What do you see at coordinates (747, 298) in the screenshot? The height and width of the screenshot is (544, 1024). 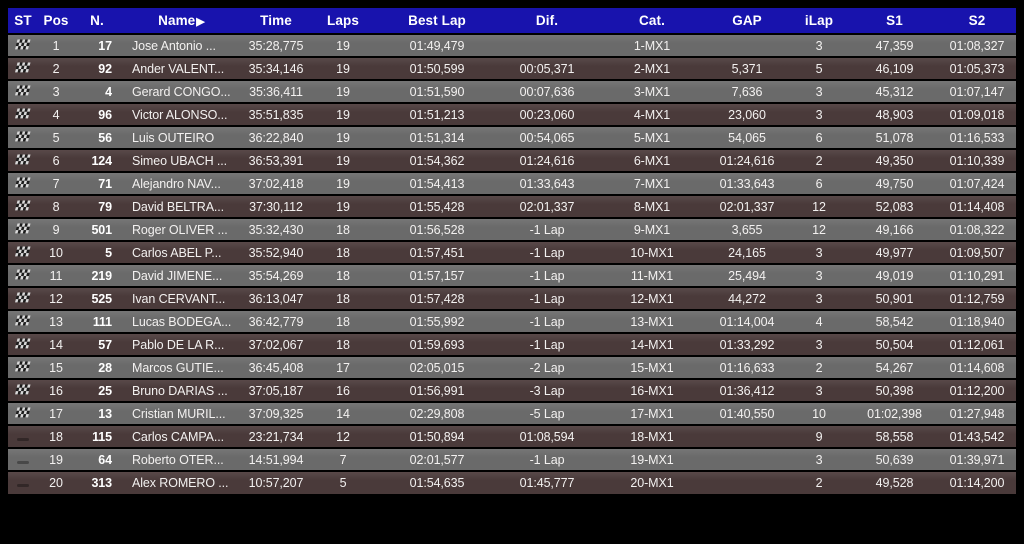 I see `gap-cell: 44,272` at bounding box center [747, 298].